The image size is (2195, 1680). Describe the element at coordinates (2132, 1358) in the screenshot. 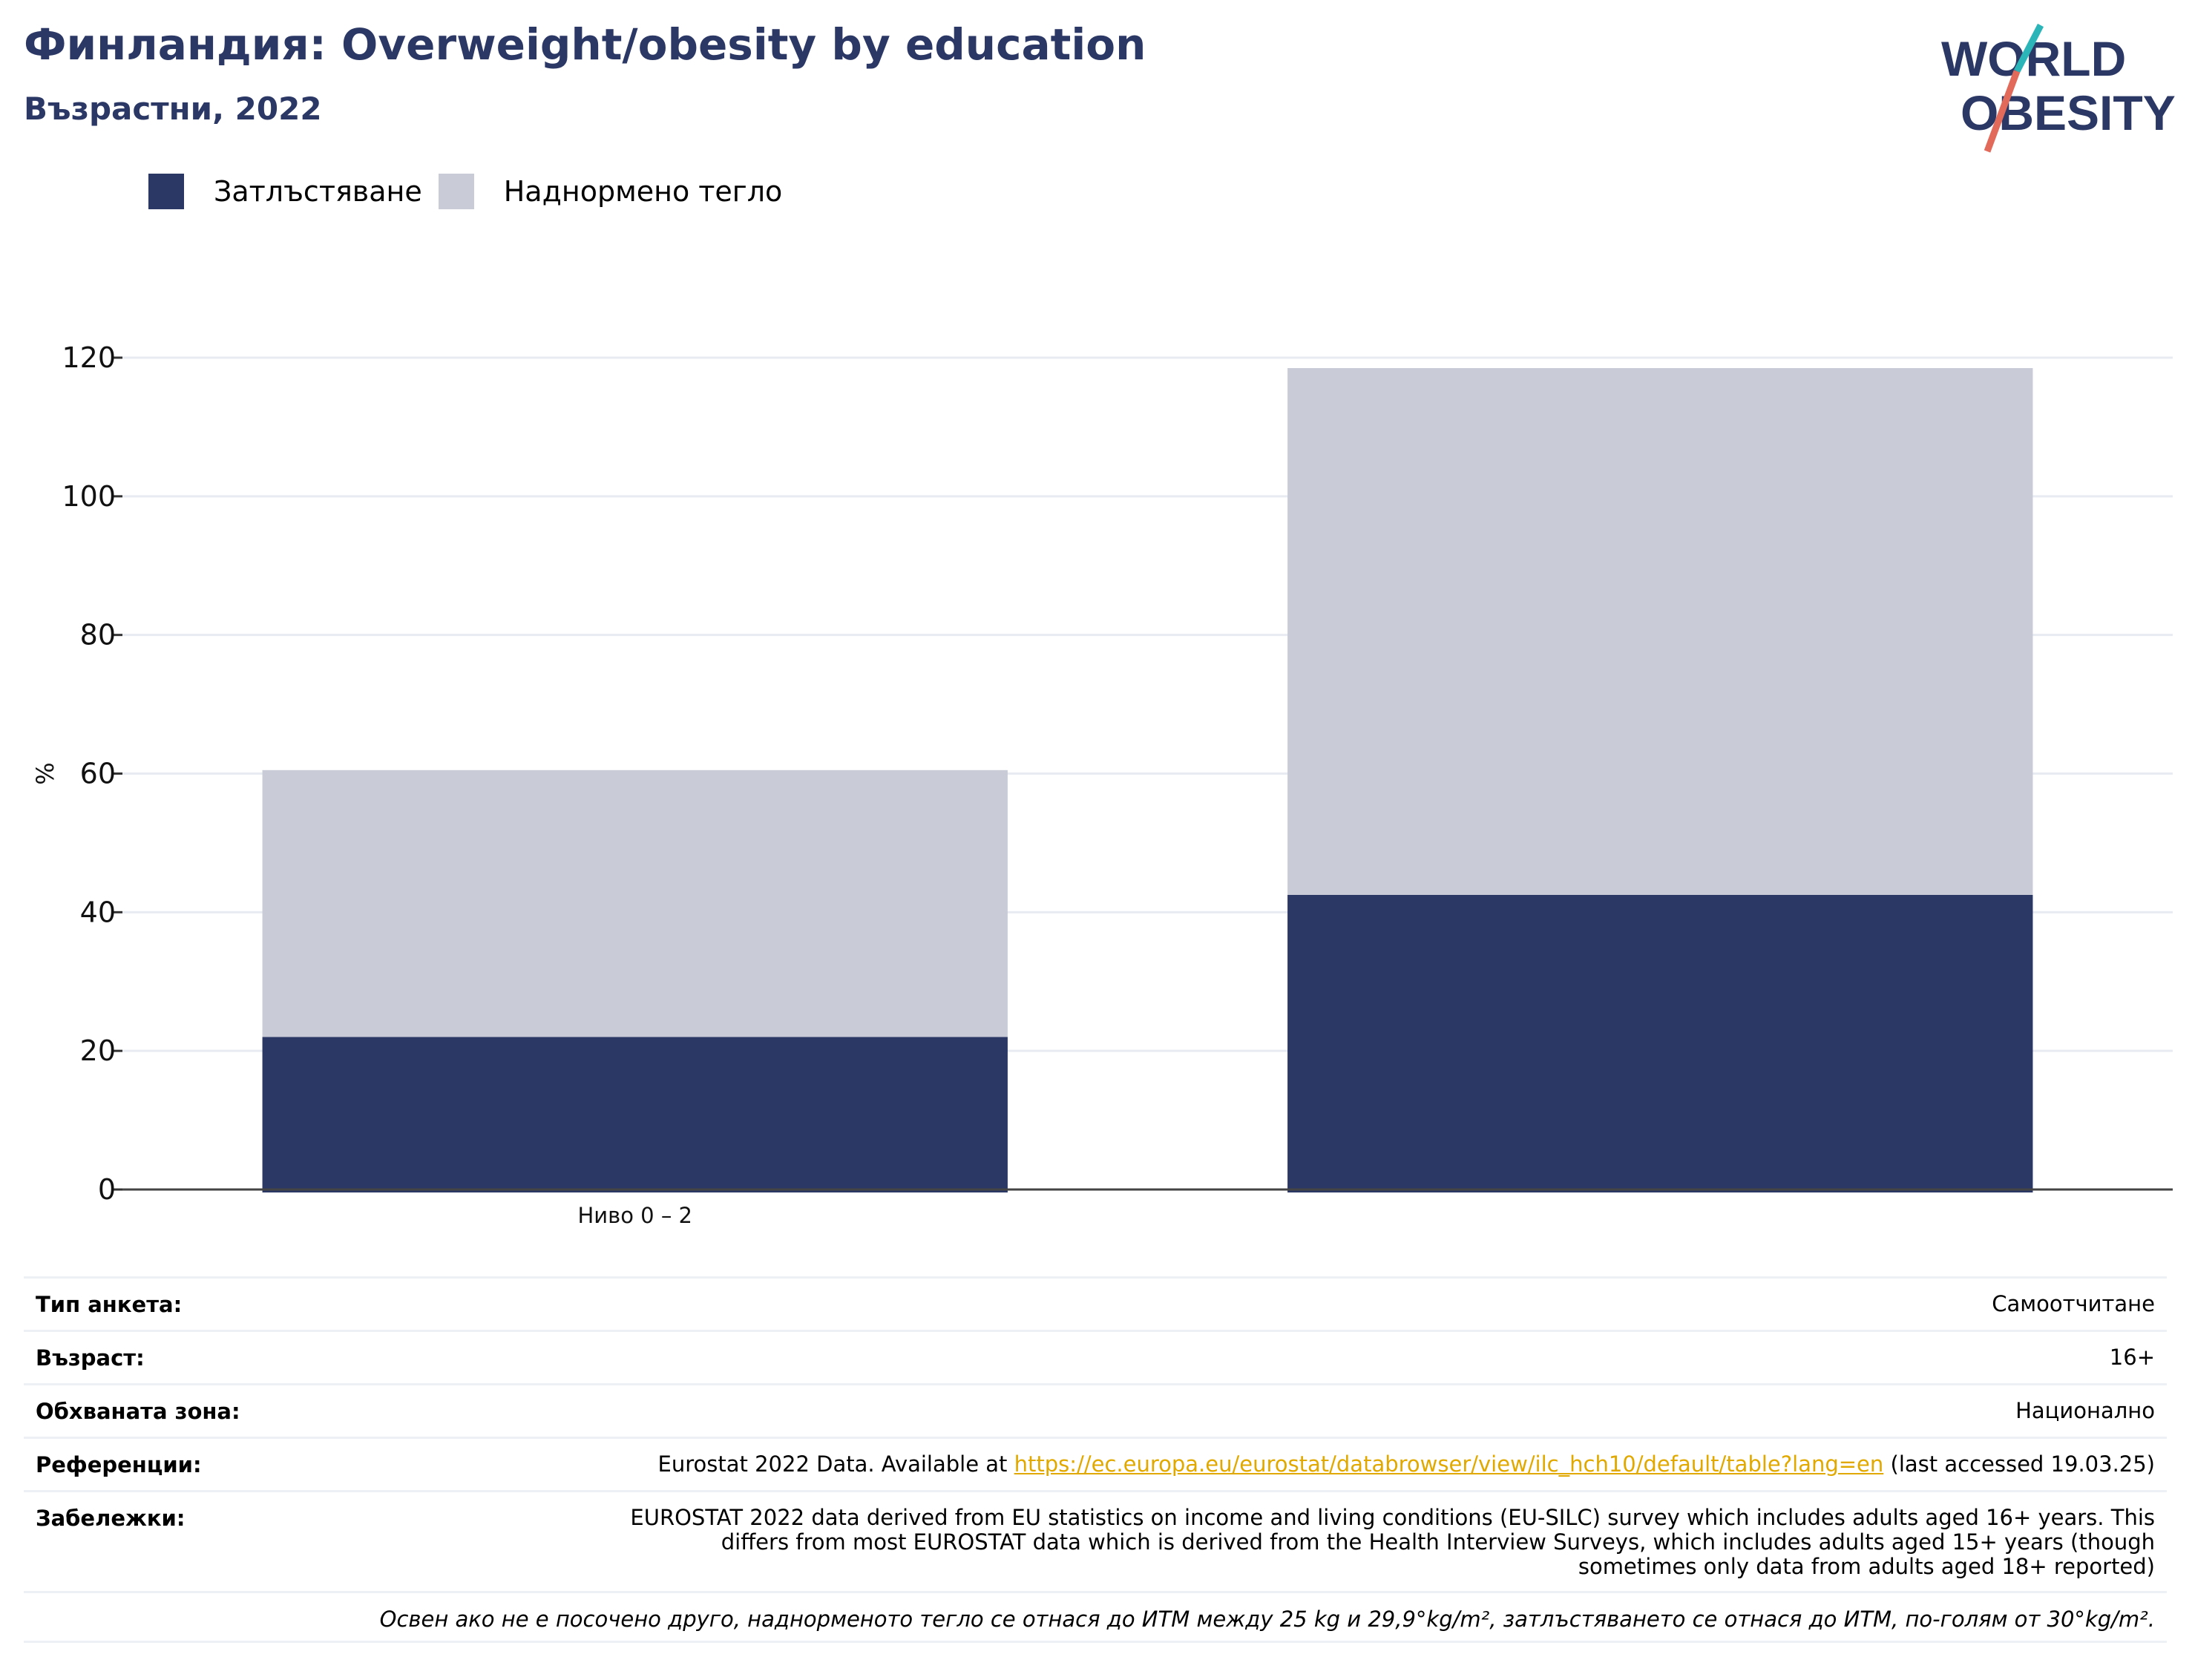

I see `meta-value: 16+` at that location.